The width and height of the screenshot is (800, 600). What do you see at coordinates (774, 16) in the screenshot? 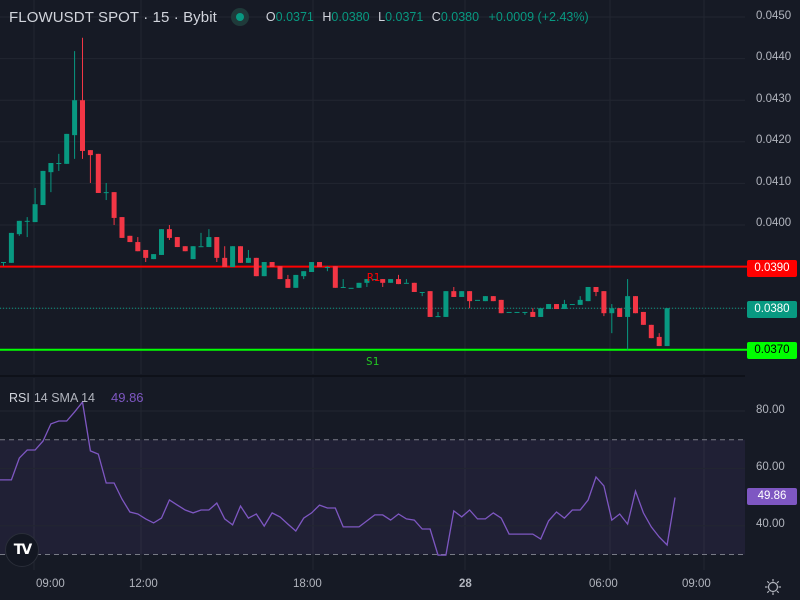
I see `price-tick: 0.0450` at bounding box center [774, 16].